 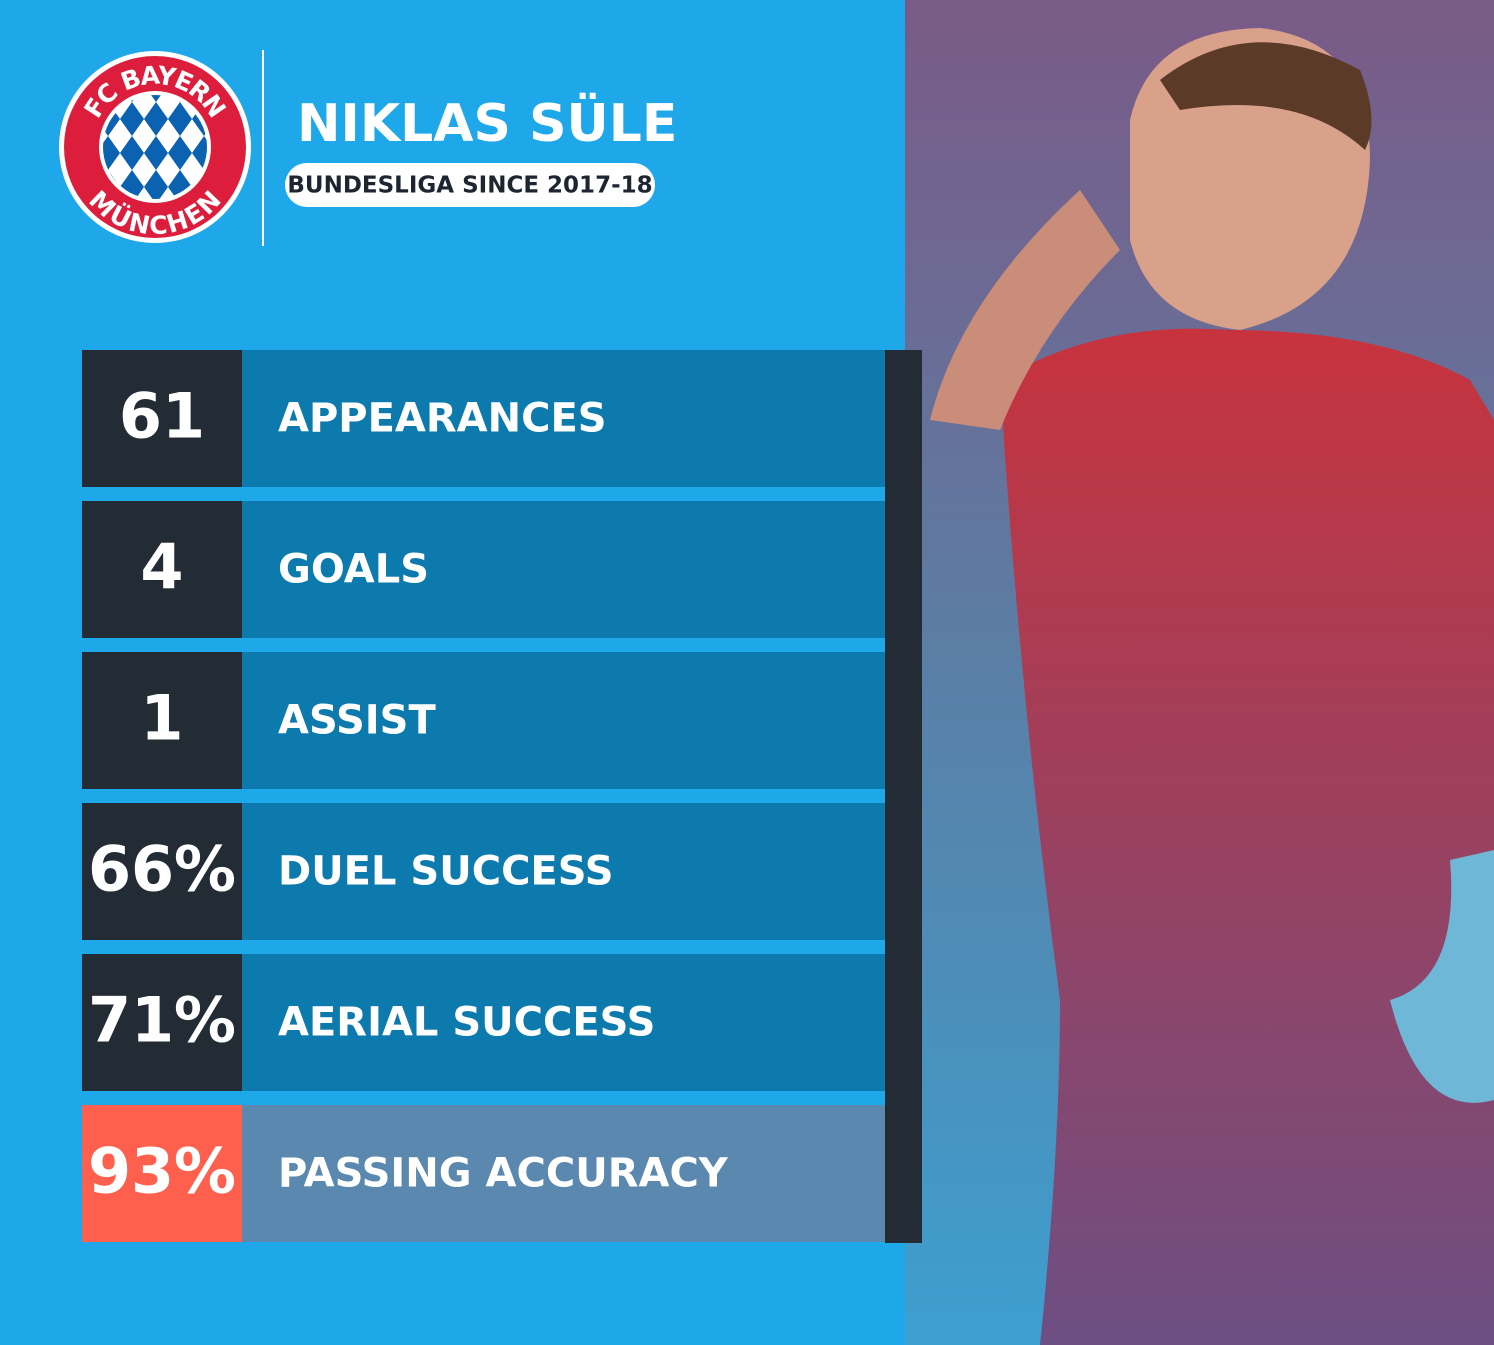 What do you see at coordinates (446, 872) in the screenshot?
I see `stat-label: DUEL SUCCESS` at bounding box center [446, 872].